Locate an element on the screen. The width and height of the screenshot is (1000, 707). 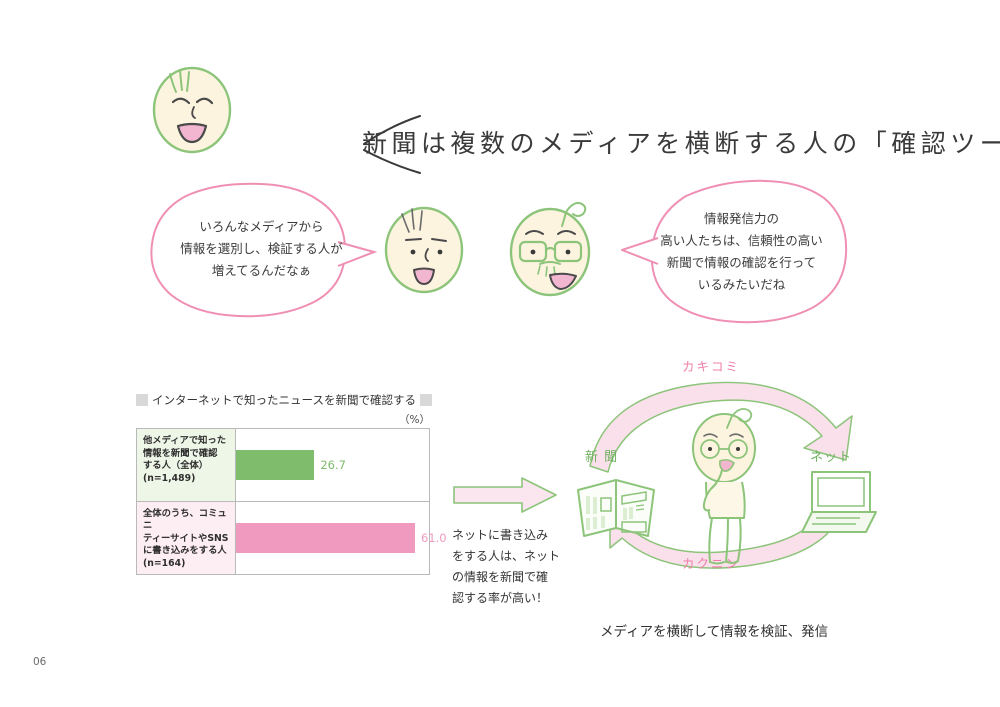
middle-caption-line2: をする人は、ネット is located at coordinates (506, 556).